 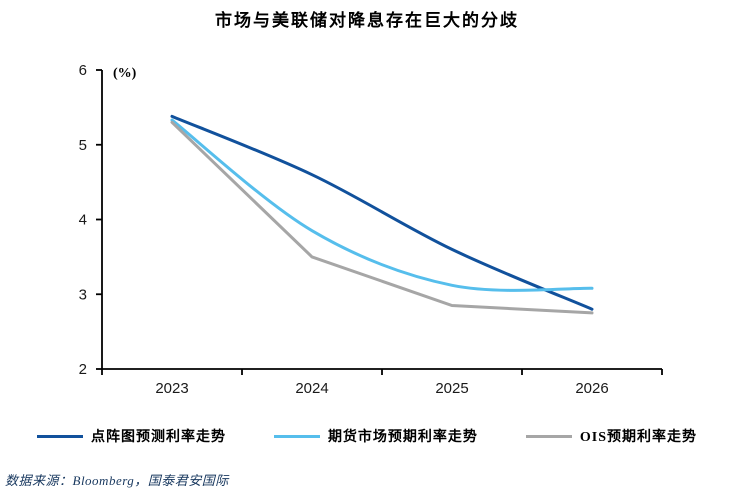 I want to click on source-note: 数据来源：Bloomberg，国泰君安国际, so click(x=117, y=480).